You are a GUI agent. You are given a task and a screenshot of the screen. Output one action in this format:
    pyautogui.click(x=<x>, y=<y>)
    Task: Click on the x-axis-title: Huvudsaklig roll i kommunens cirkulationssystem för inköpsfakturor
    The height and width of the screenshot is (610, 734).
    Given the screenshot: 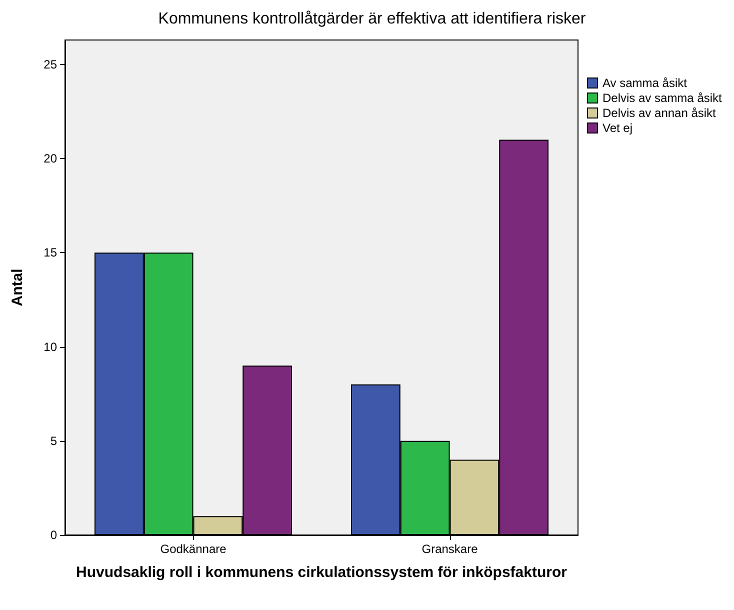 What is the action you would take?
    pyautogui.click(x=322, y=572)
    